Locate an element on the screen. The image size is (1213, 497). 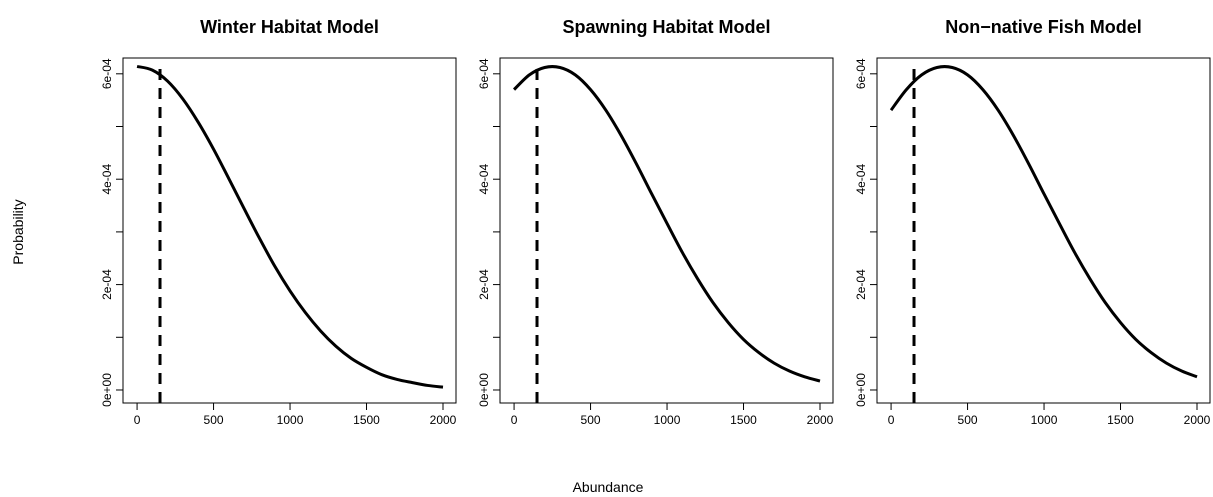
y-axis-label: Probability is located at coordinates (18, 231).